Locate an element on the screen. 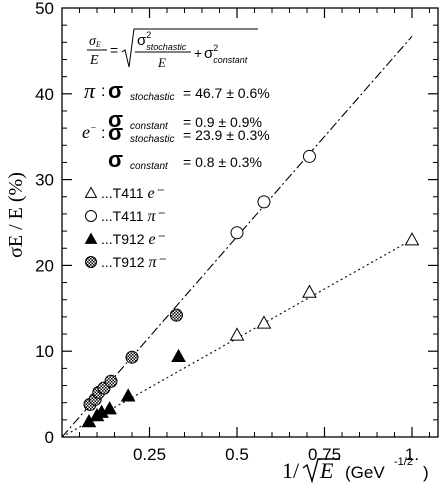 This screenshot has height=491, width=448. formula-sigma-e: σE is located at coordinates (95, 41).